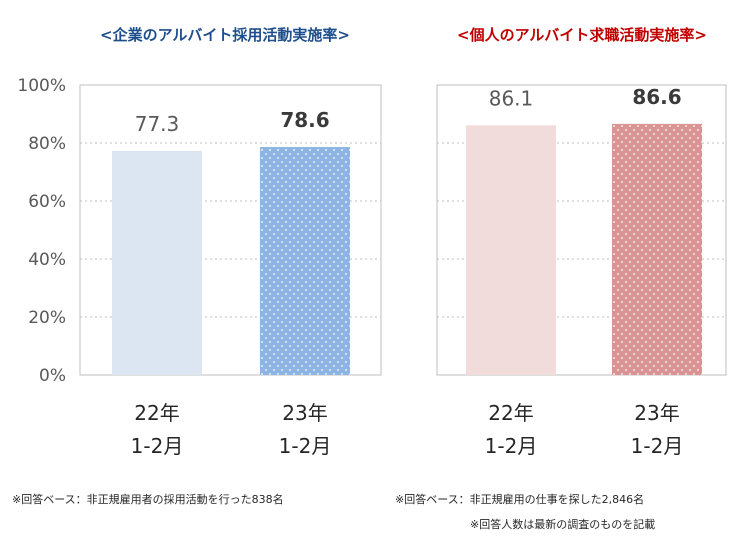  Describe the element at coordinates (47, 260) in the screenshot. I see `y-tick-label: 40%` at that location.